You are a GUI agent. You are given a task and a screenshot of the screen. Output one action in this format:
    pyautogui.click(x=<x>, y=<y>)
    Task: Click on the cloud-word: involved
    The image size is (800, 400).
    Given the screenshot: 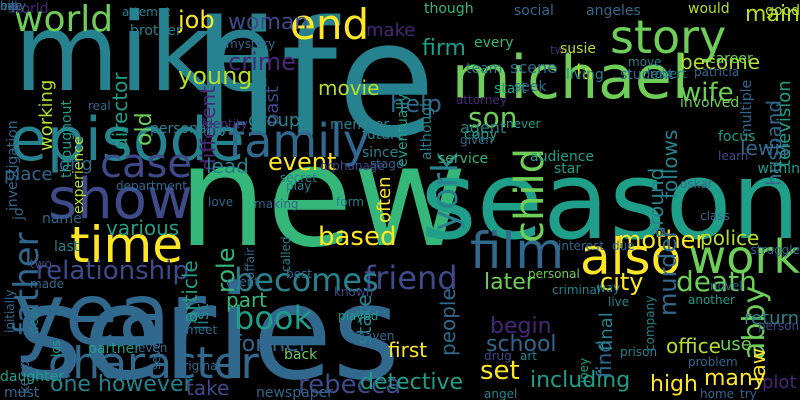 What is the action you would take?
    pyautogui.click(x=710, y=103)
    